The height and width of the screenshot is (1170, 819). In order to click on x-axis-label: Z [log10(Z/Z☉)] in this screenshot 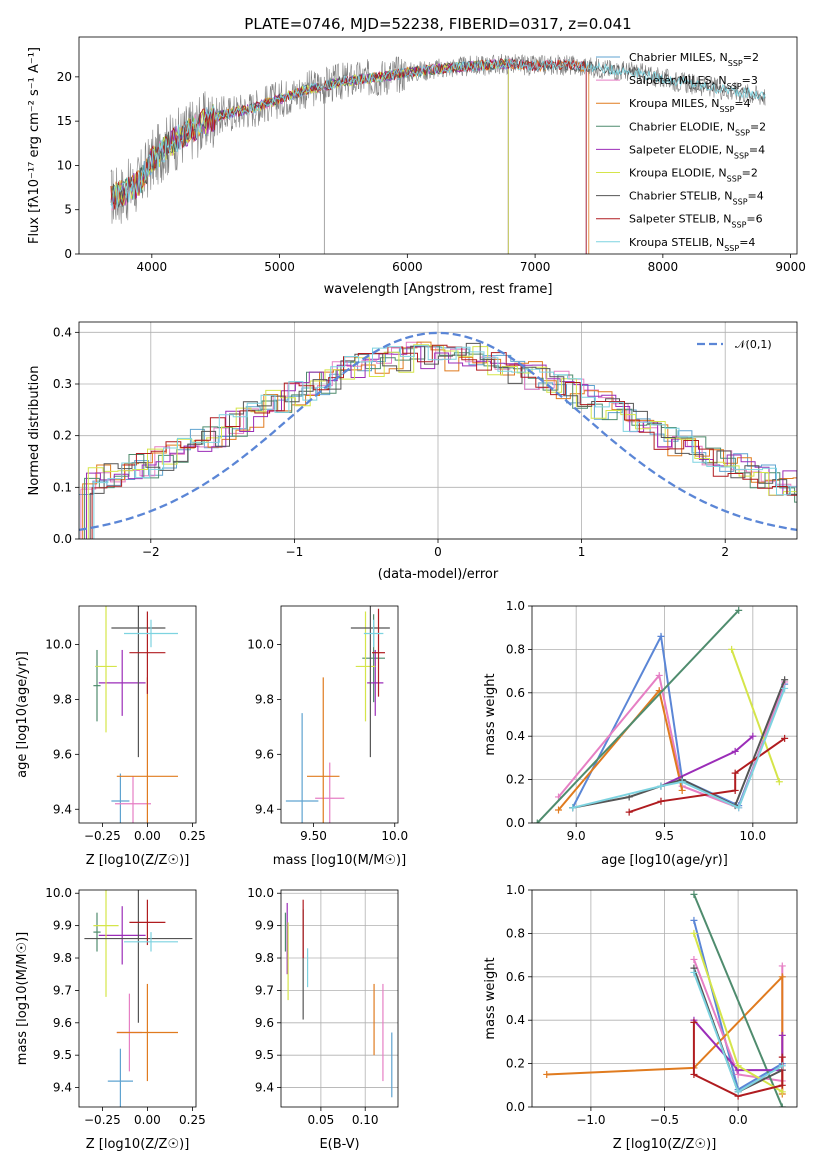, I will do `click(665, 1144)`.